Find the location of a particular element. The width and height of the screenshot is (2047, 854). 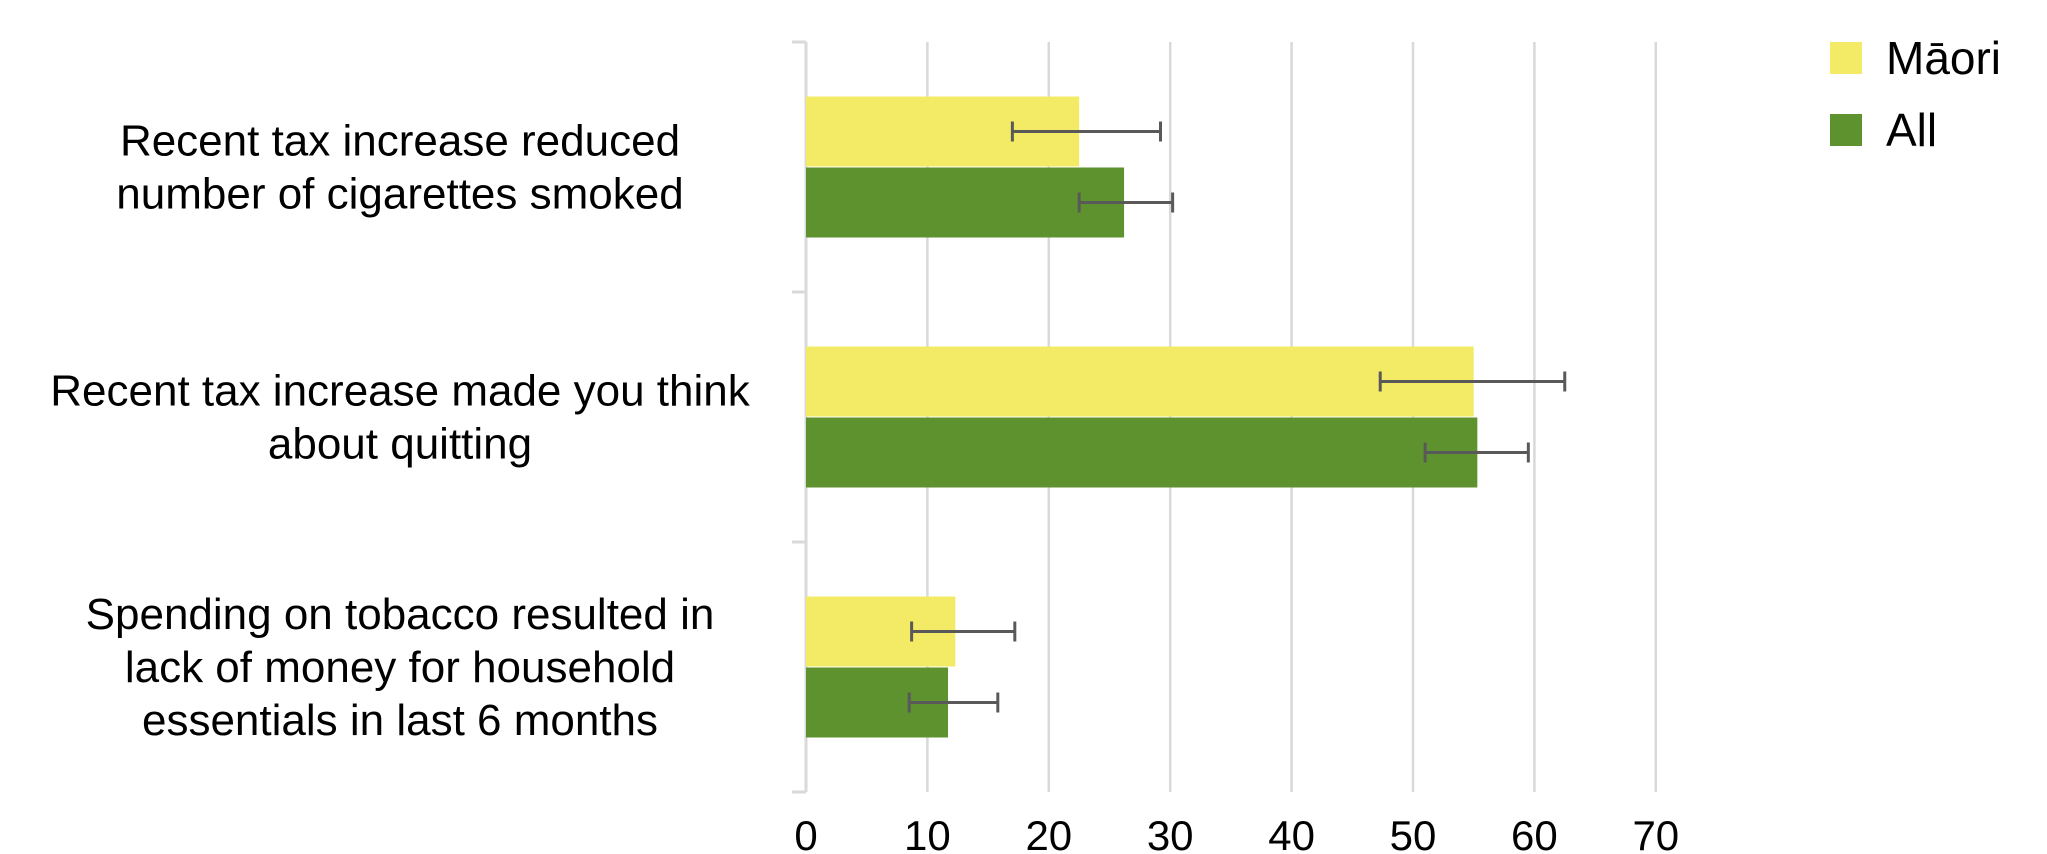

x-tick-label: 50 is located at coordinates (1413, 833).